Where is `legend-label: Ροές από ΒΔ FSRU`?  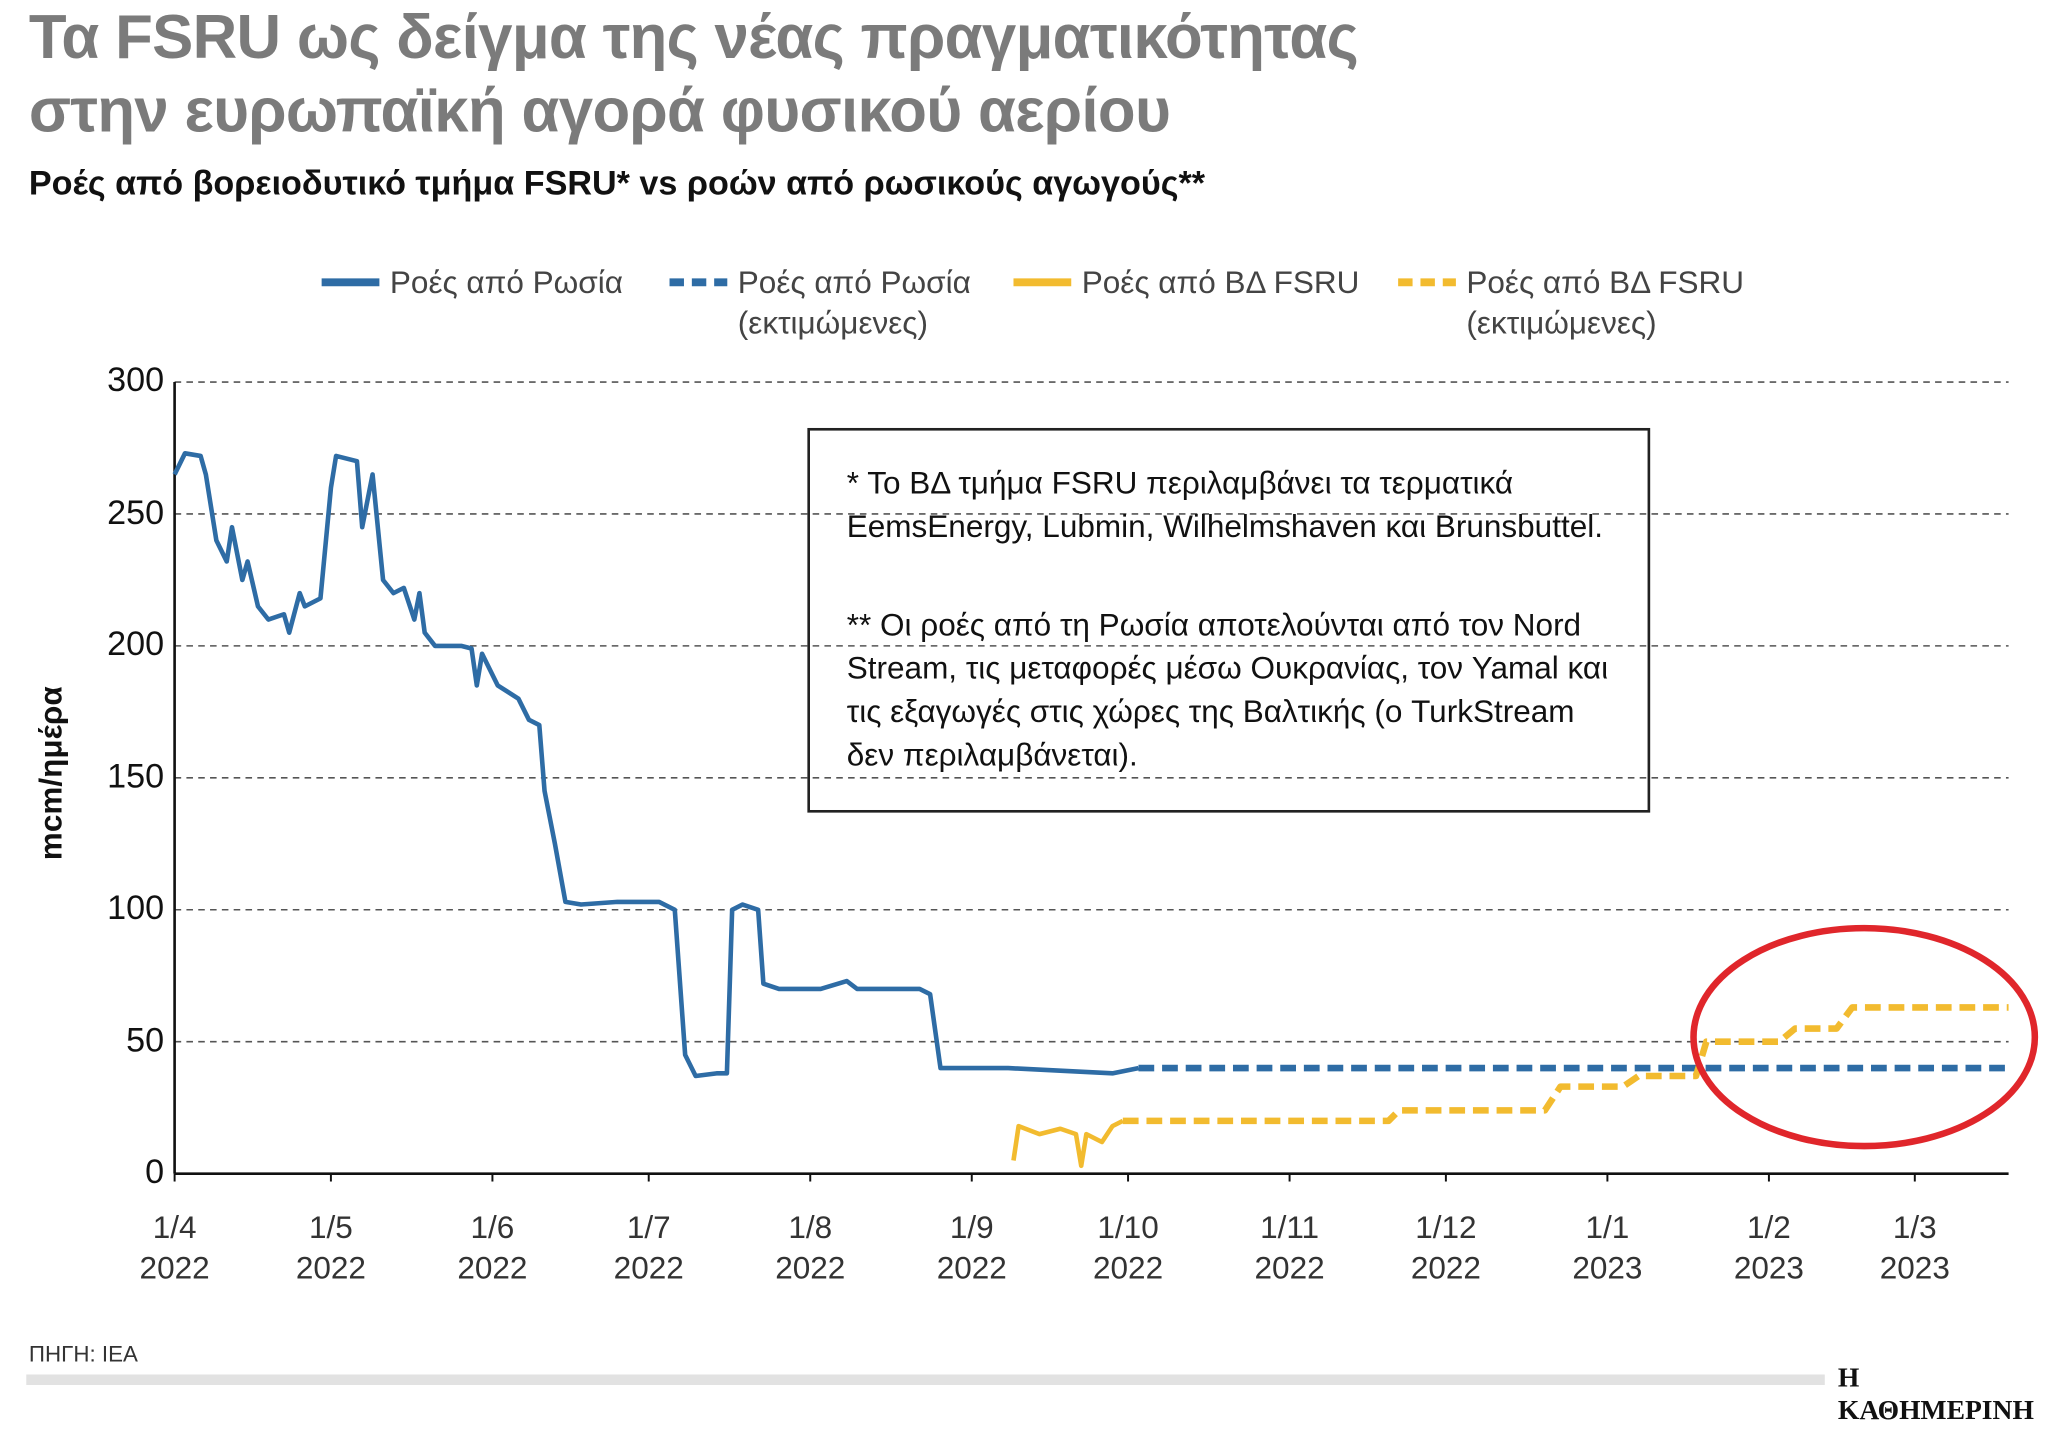 legend-label: Ροές από ΒΔ FSRU is located at coordinates (1220, 283).